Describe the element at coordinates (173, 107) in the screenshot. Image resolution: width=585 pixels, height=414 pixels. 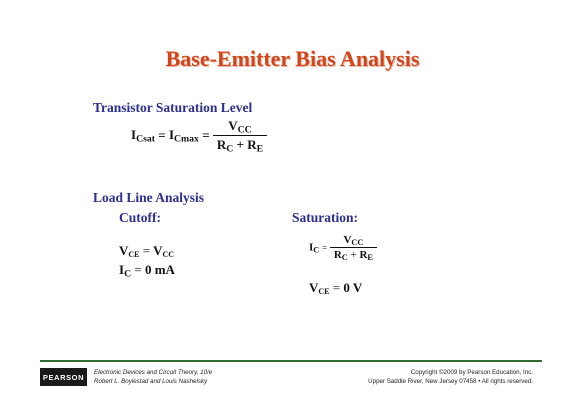
I see `saturation-level-heading: Transistor Saturation Level` at that location.